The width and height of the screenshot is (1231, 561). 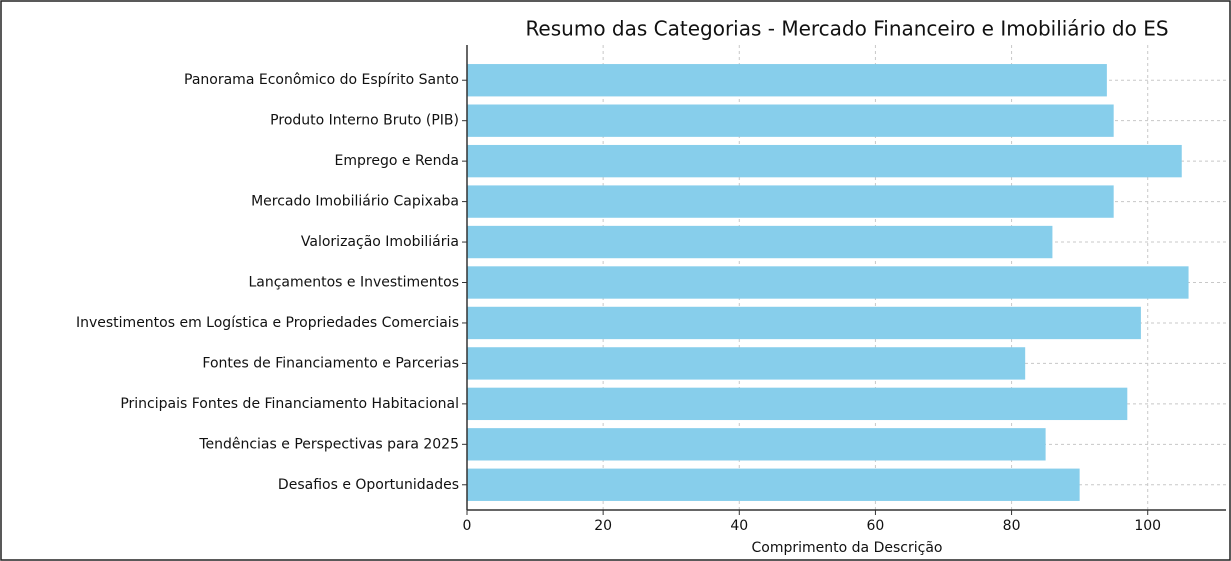 I want to click on x-tick-label: 80, so click(x=1012, y=526).